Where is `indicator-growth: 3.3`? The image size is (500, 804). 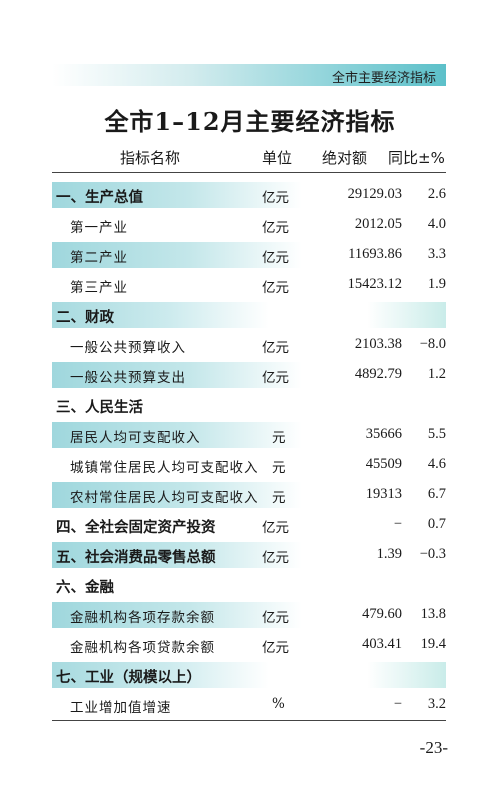
indicator-growth: 3.3 is located at coordinates (436, 254).